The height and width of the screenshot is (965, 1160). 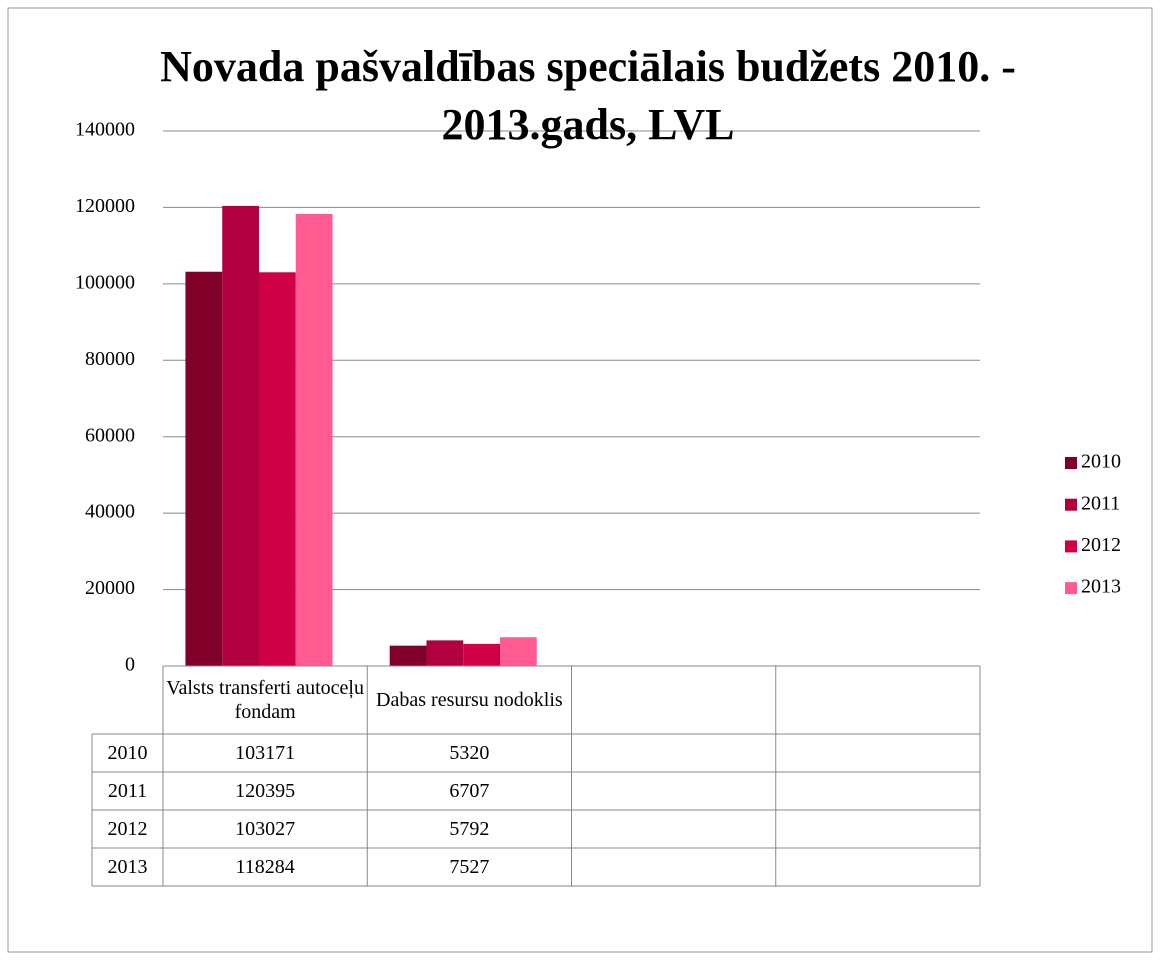 I want to click on table-value: 120395, so click(x=265, y=791).